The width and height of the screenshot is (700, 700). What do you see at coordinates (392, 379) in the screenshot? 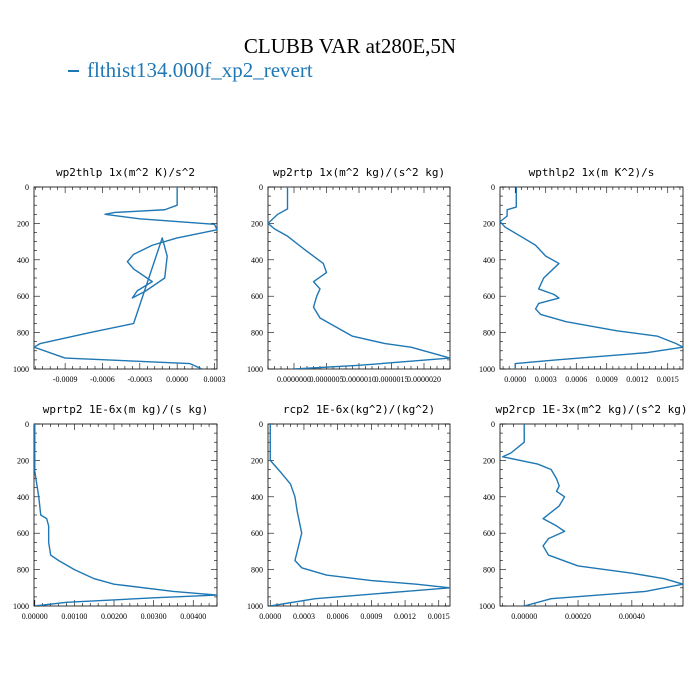
I see `x-tick-label: 0.0000015` at bounding box center [392, 379].